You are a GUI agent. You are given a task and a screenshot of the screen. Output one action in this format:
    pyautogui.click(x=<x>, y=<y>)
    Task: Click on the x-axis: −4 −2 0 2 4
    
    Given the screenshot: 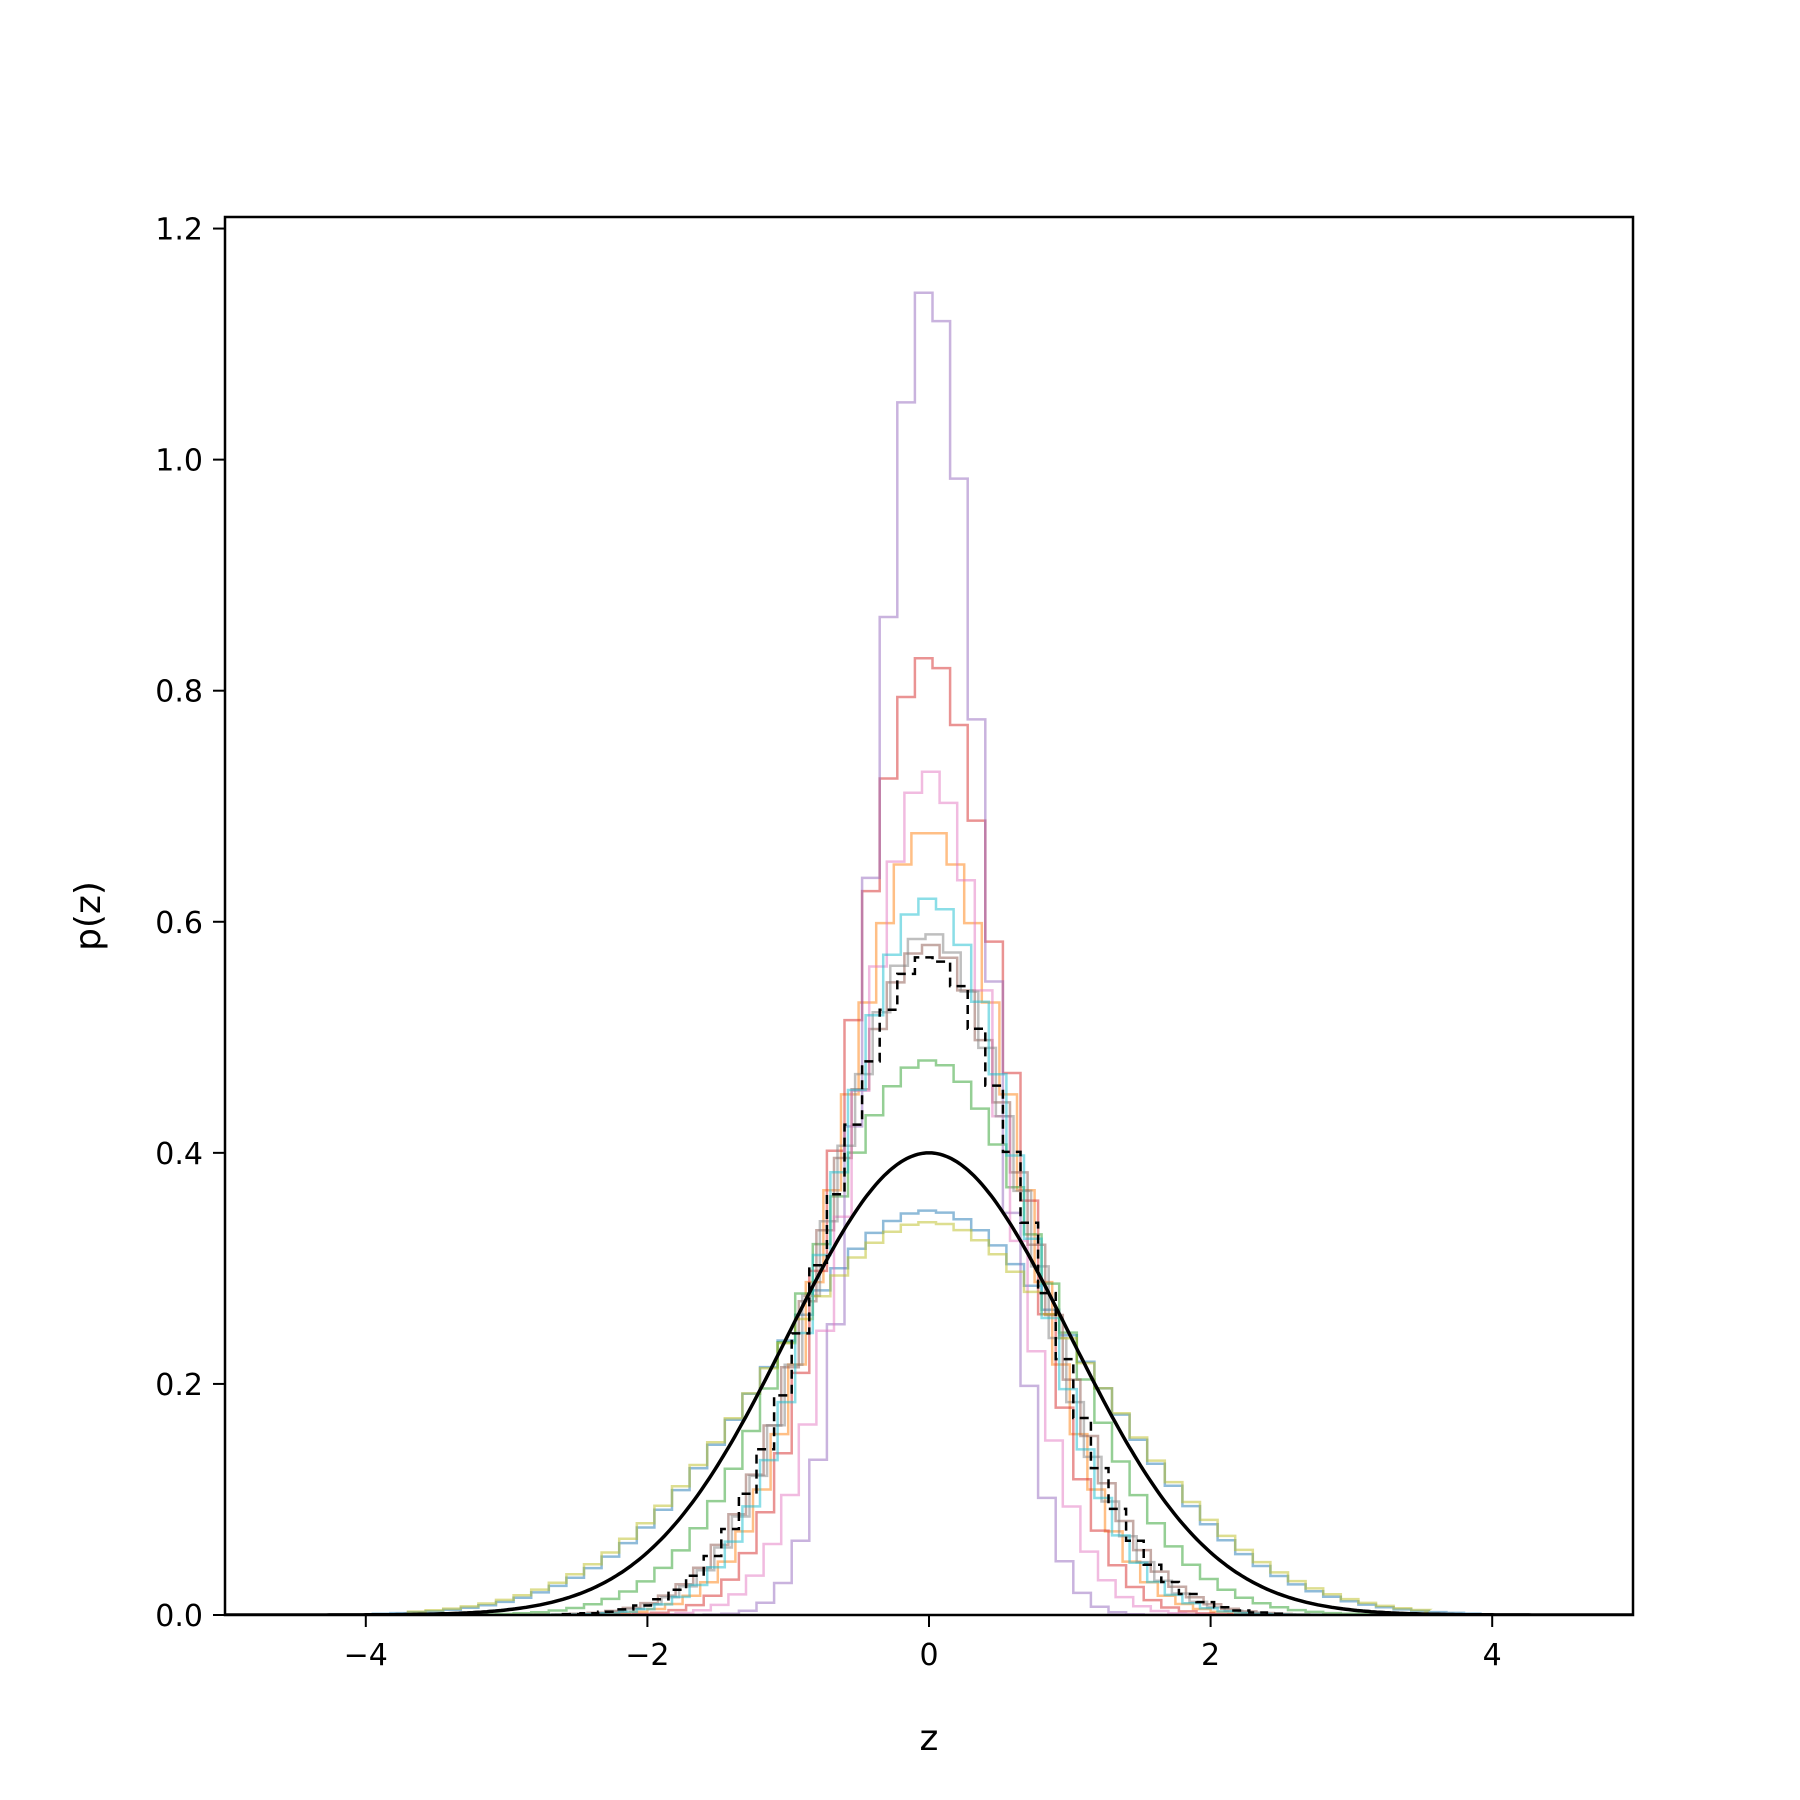 What is the action you would take?
    pyautogui.click(x=923, y=1644)
    